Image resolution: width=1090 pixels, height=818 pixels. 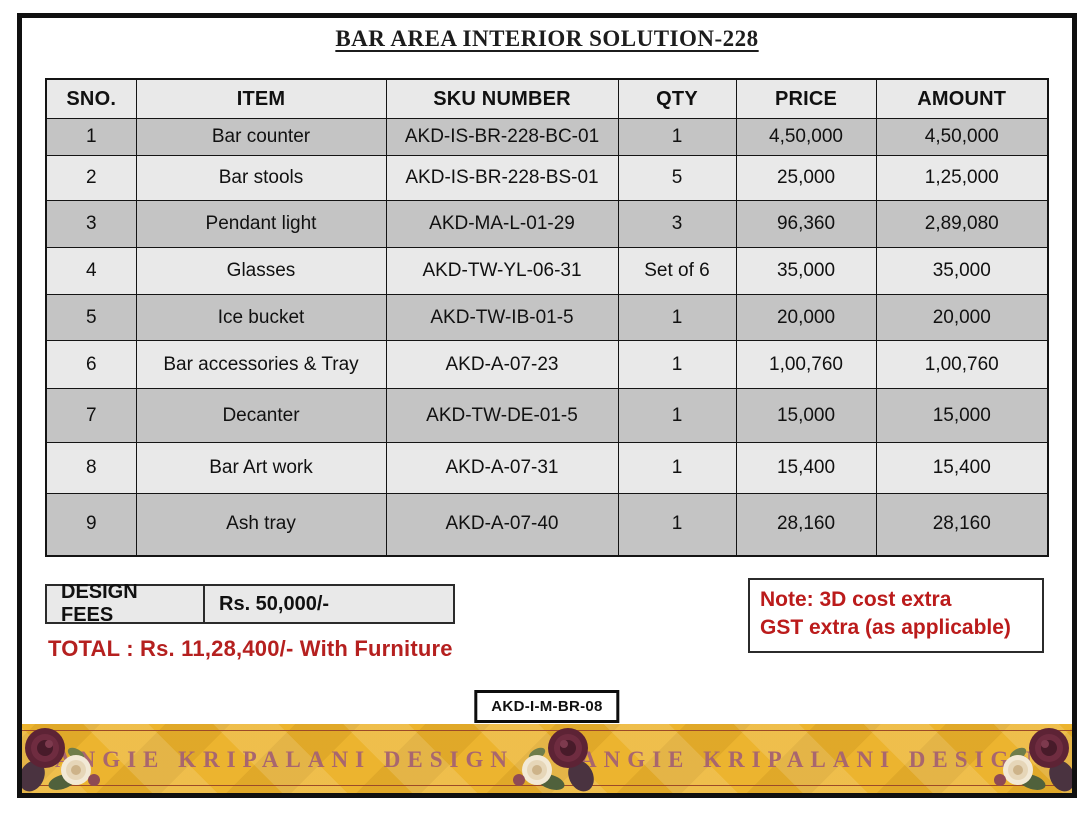 I want to click on cell-price: 28,160, so click(x=806, y=524).